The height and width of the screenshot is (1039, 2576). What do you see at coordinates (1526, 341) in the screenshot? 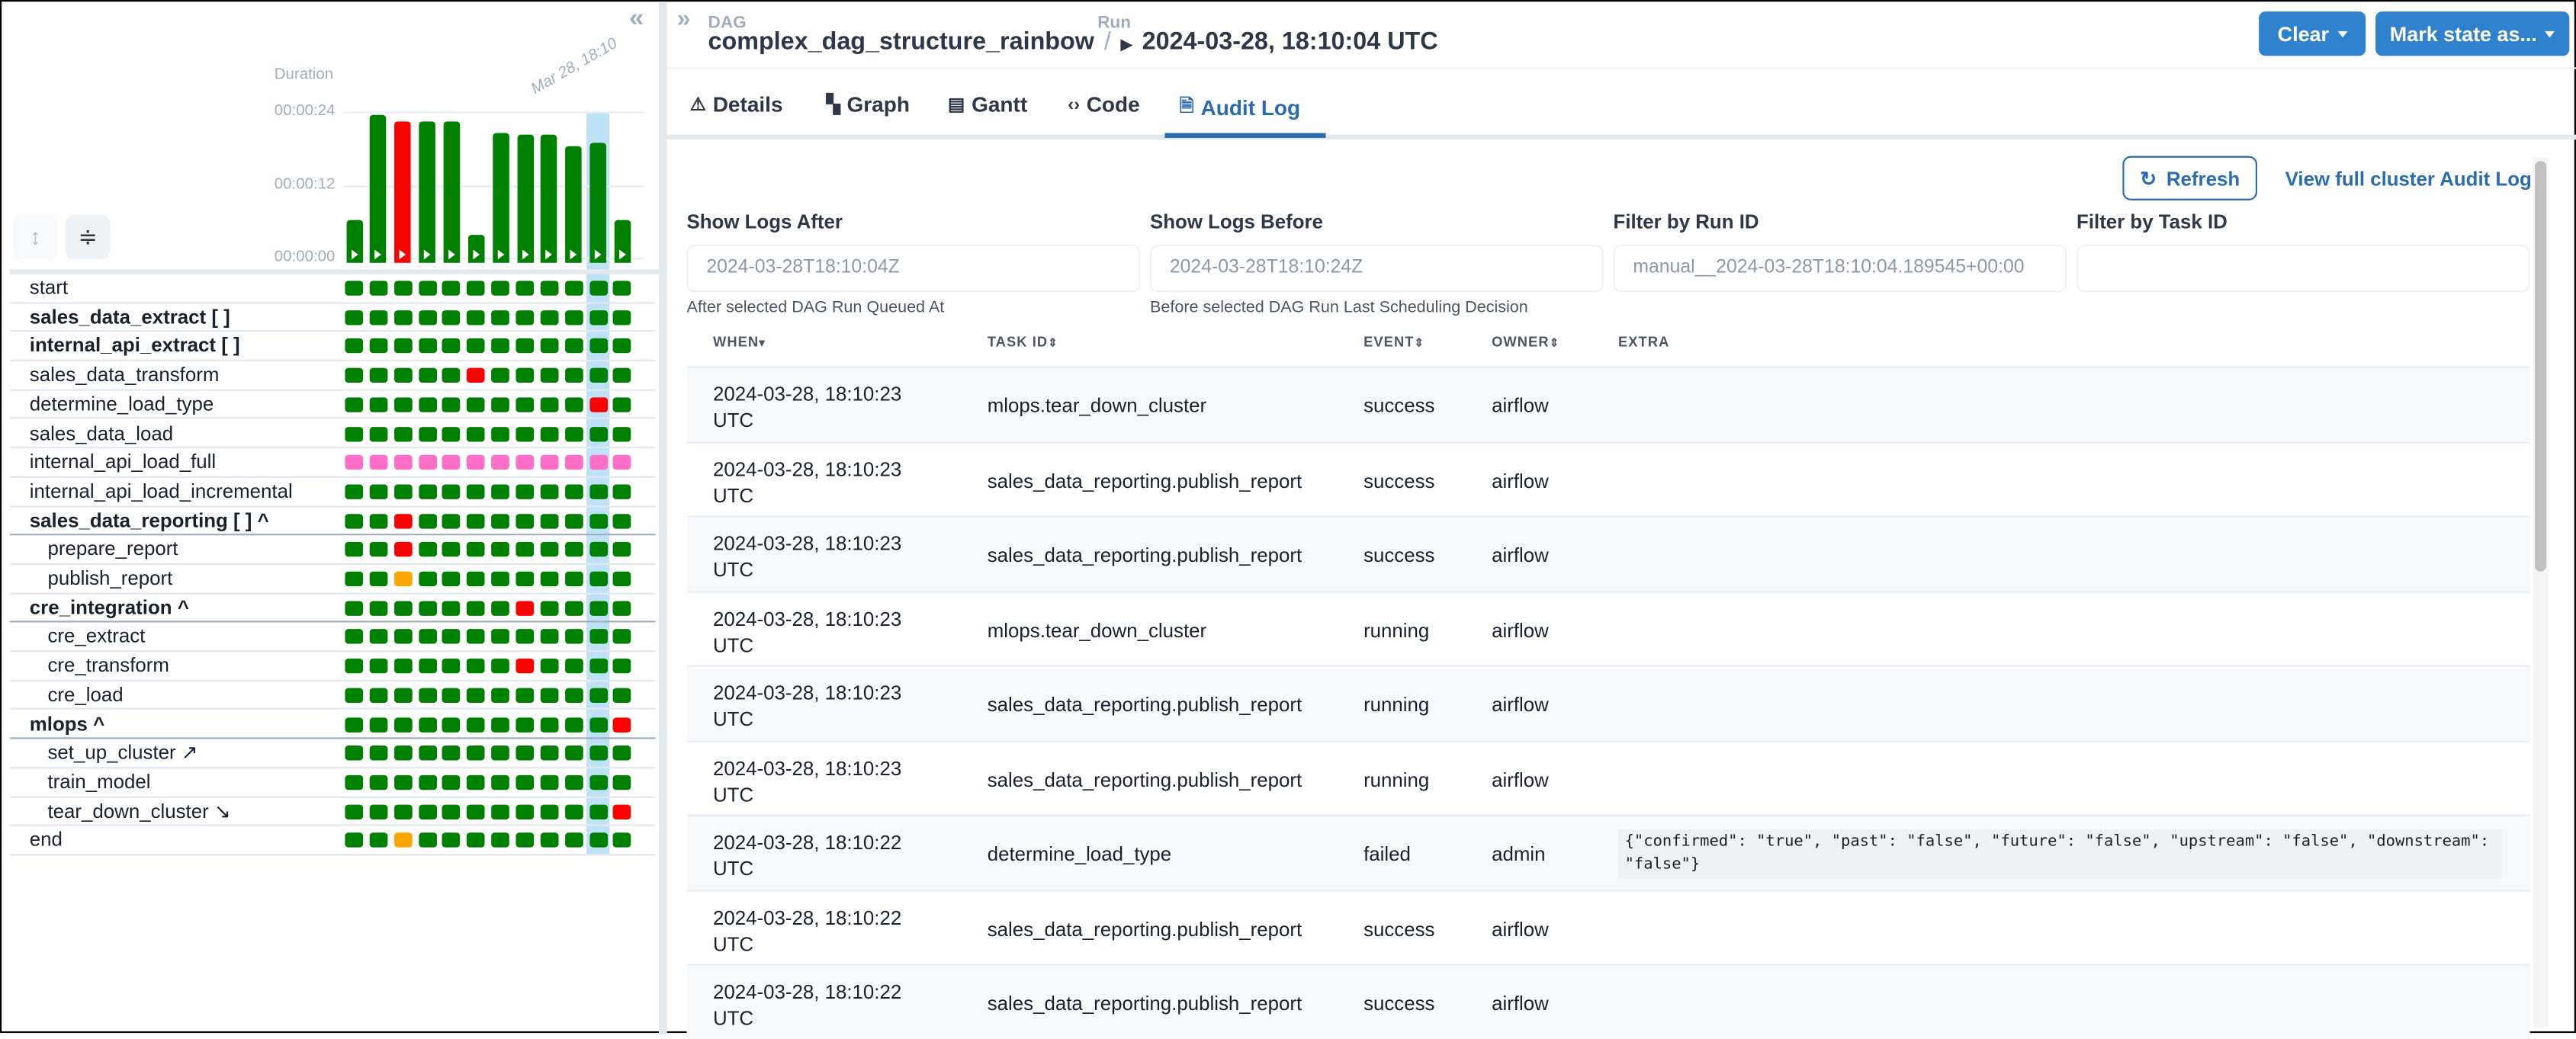
I see `column-header-owner: OWNER⇕` at bounding box center [1526, 341].